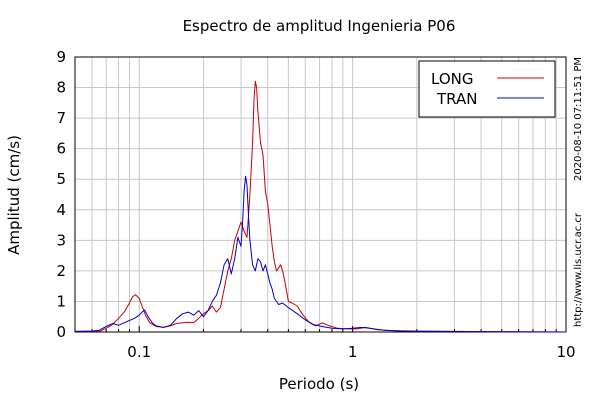  Describe the element at coordinates (61, 88) in the screenshot. I see `y-tick-label: 8` at that location.